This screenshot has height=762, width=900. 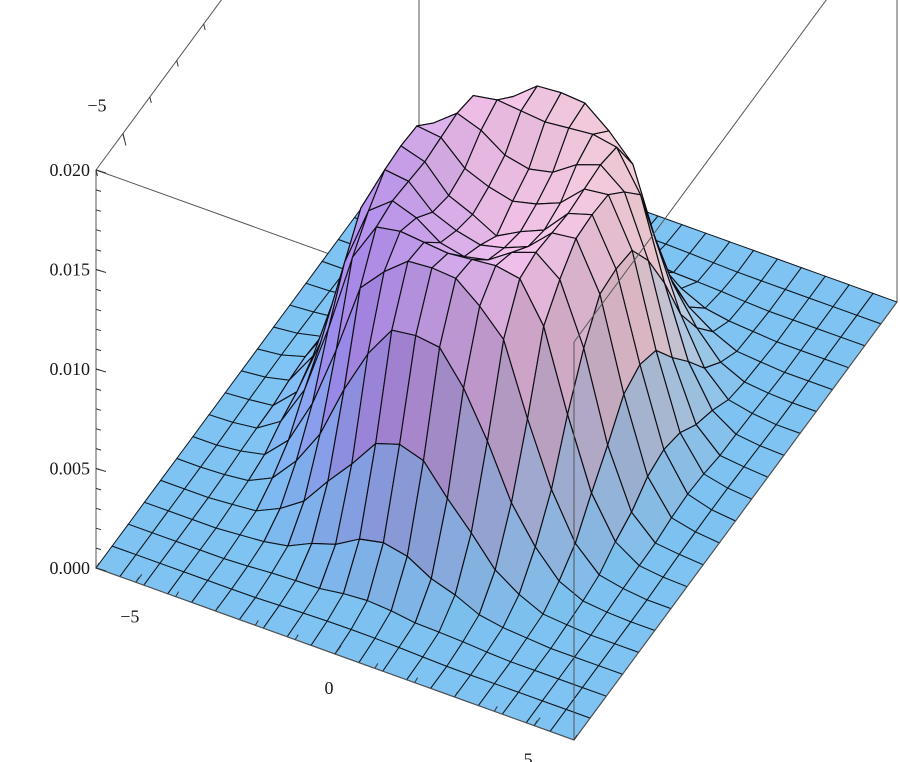 I want to click on z-tick-label: 0.015, so click(x=70, y=270).